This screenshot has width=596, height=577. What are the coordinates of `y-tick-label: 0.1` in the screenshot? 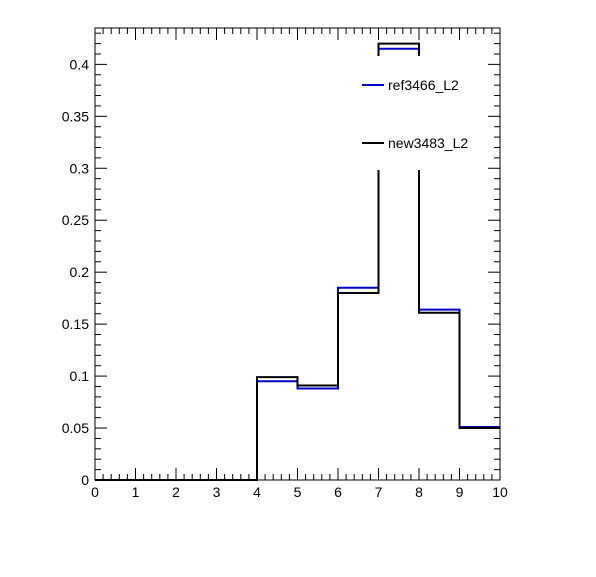 It's located at (80, 376).